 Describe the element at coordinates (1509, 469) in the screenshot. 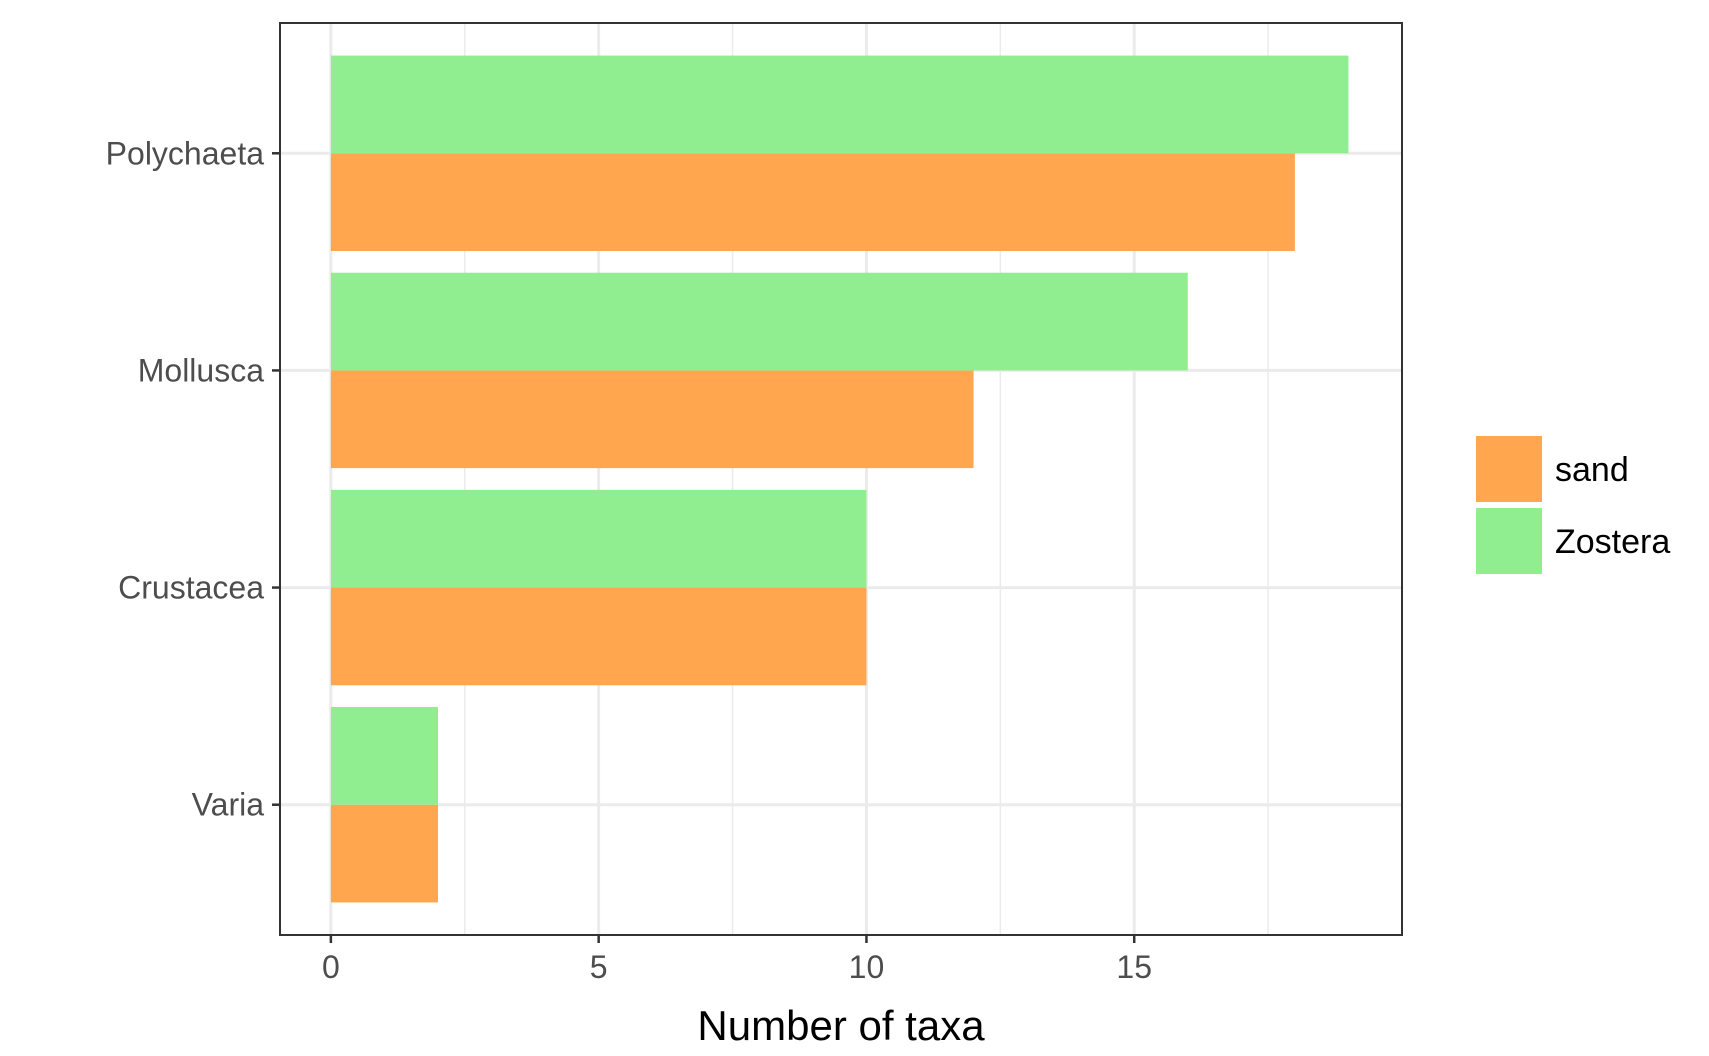

I see `legend-key-sand` at that location.